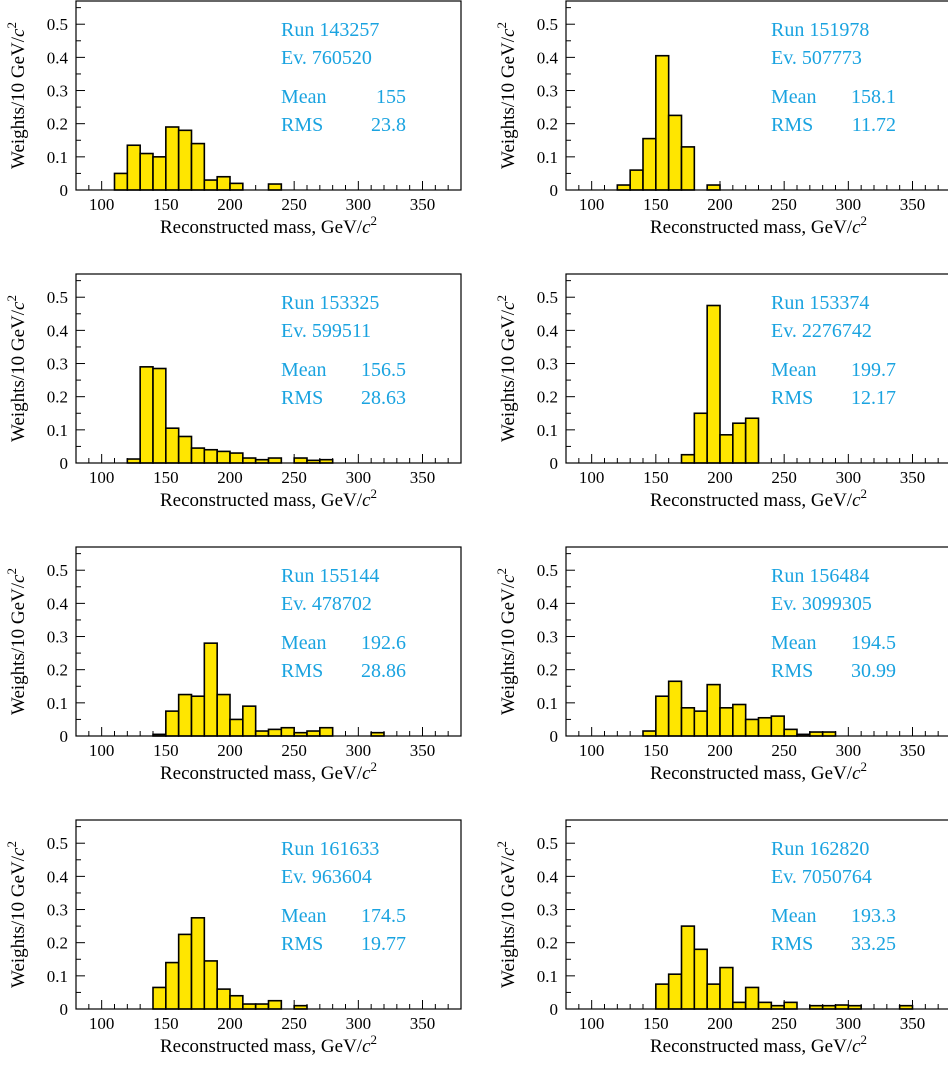 The image size is (948, 1067). I want to click on run-label: Run 155144, so click(330, 576).